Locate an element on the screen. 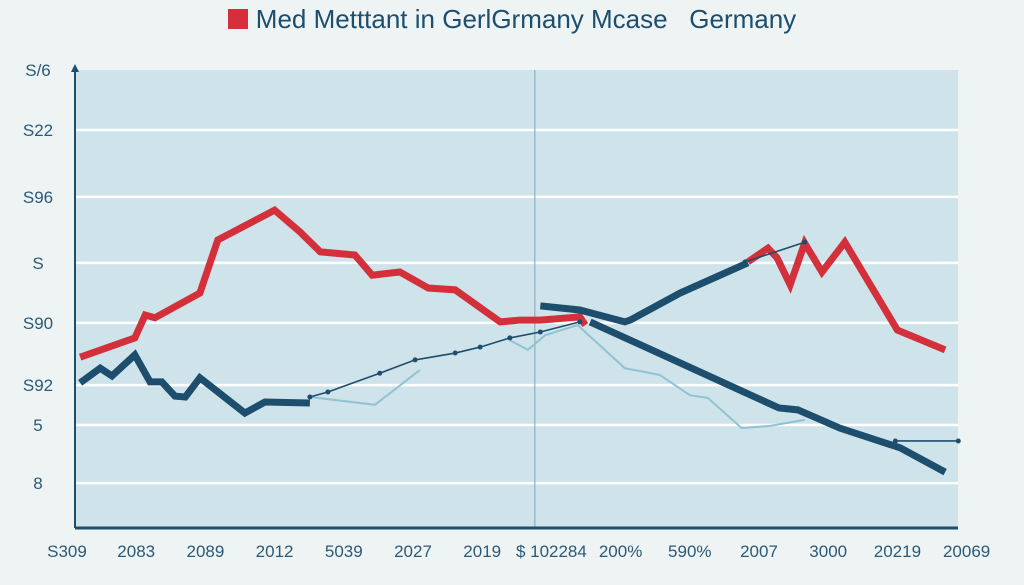 The image size is (1024, 585). chart-title: Med Metttant in GerlGrmany Mcase Germany is located at coordinates (512, 19).